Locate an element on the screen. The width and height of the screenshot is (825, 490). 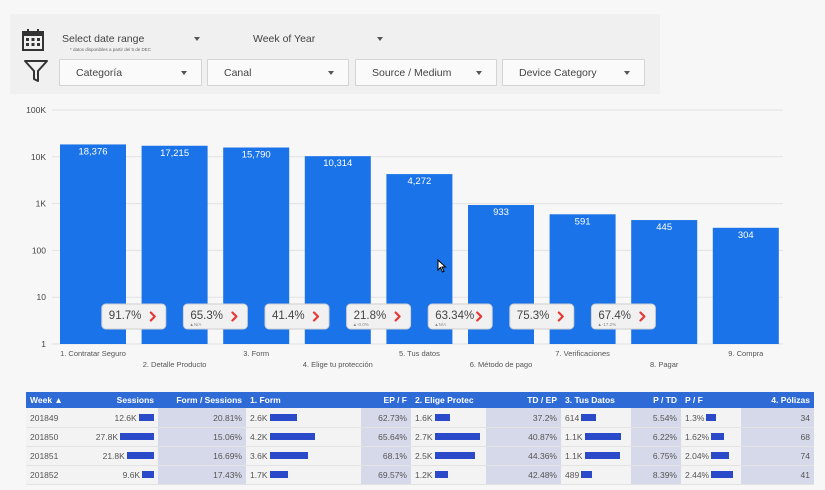
device-category-filter: Device Category is located at coordinates (573, 72).